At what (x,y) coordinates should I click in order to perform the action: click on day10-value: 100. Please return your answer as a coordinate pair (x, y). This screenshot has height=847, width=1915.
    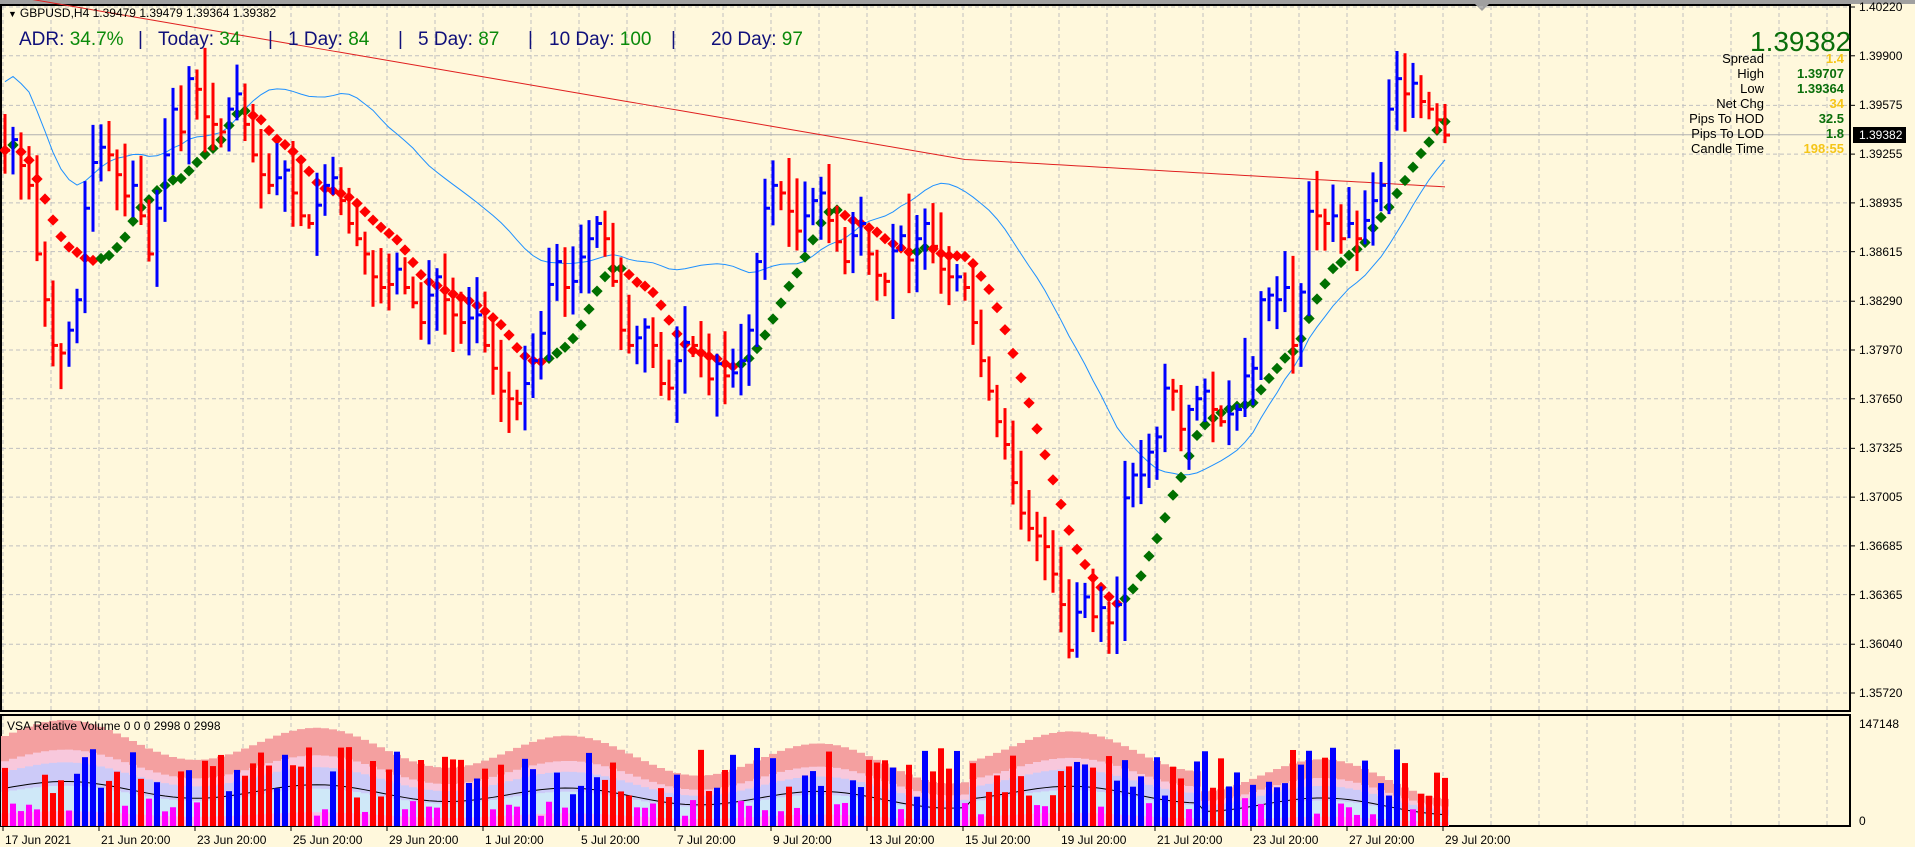
    Looking at the image, I should click on (635, 39).